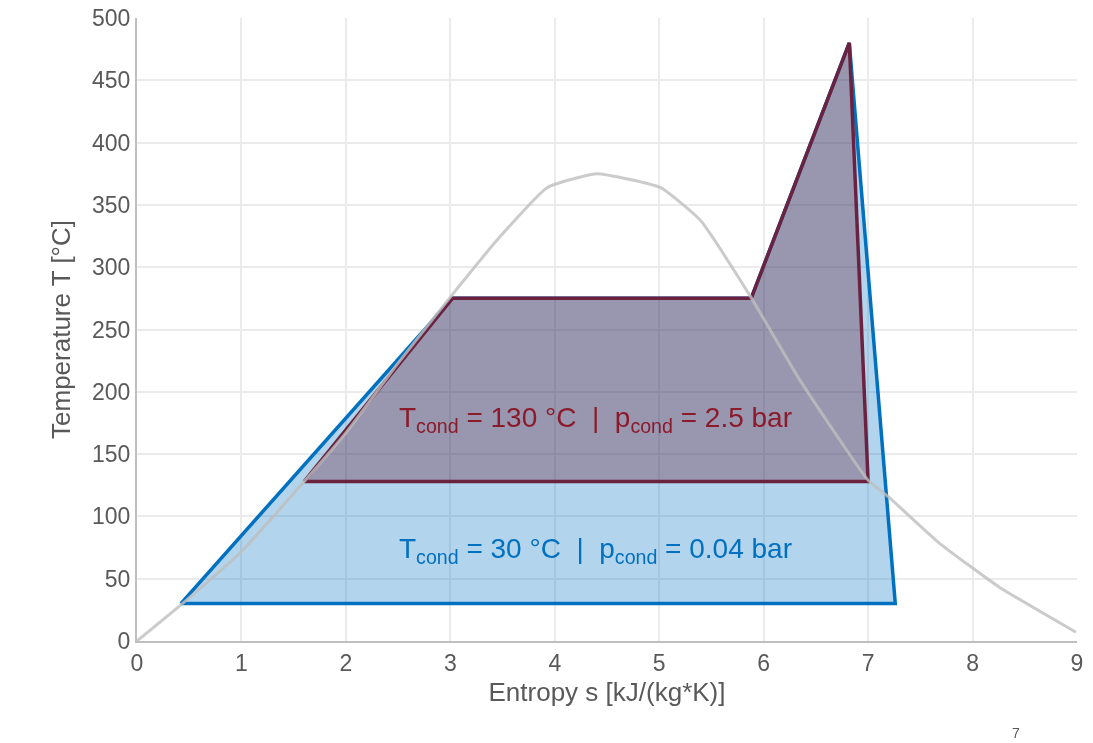 This screenshot has height=743, width=1093. What do you see at coordinates (111, 329) in the screenshot?
I see `y-tick-label: 250` at bounding box center [111, 329].